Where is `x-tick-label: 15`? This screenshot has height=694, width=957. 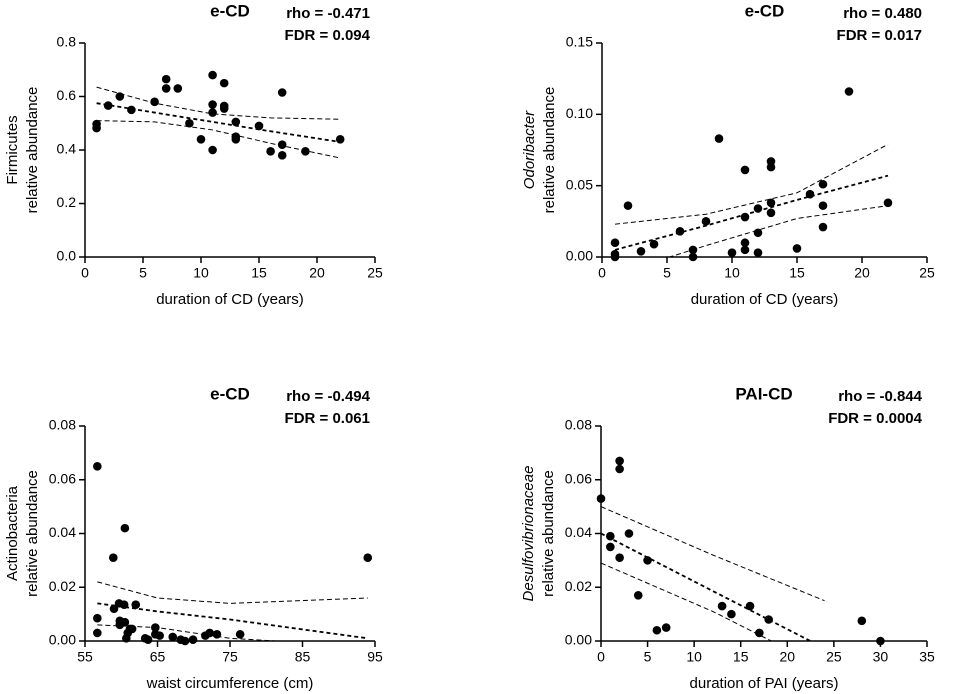
x-tick-label: 15 is located at coordinates (741, 657).